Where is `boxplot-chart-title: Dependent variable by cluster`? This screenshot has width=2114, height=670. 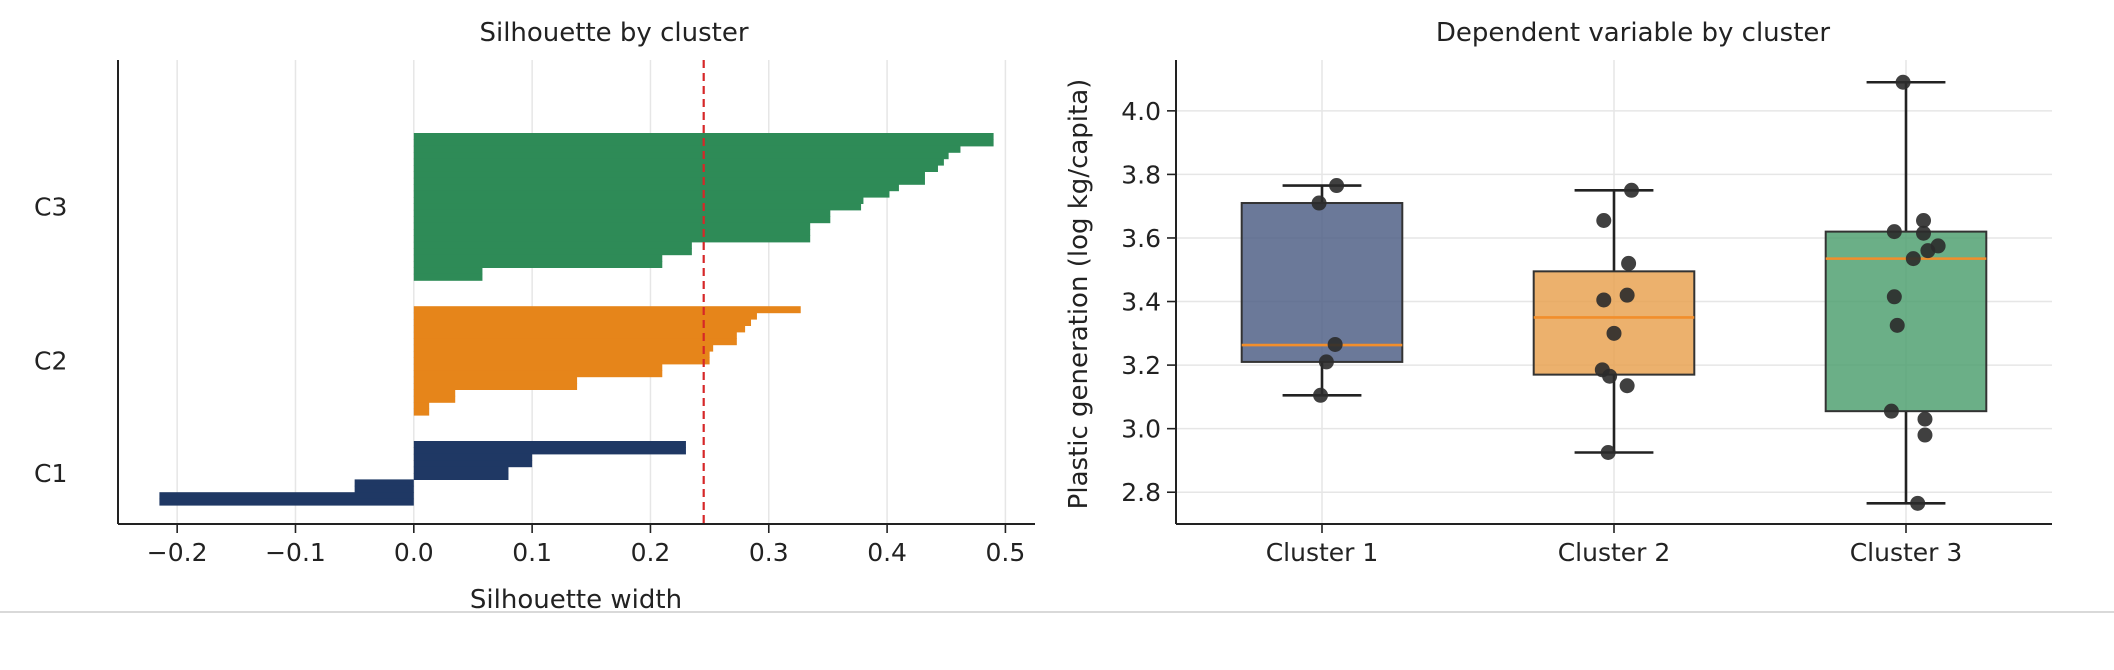 boxplot-chart-title: Dependent variable by cluster is located at coordinates (1633, 33).